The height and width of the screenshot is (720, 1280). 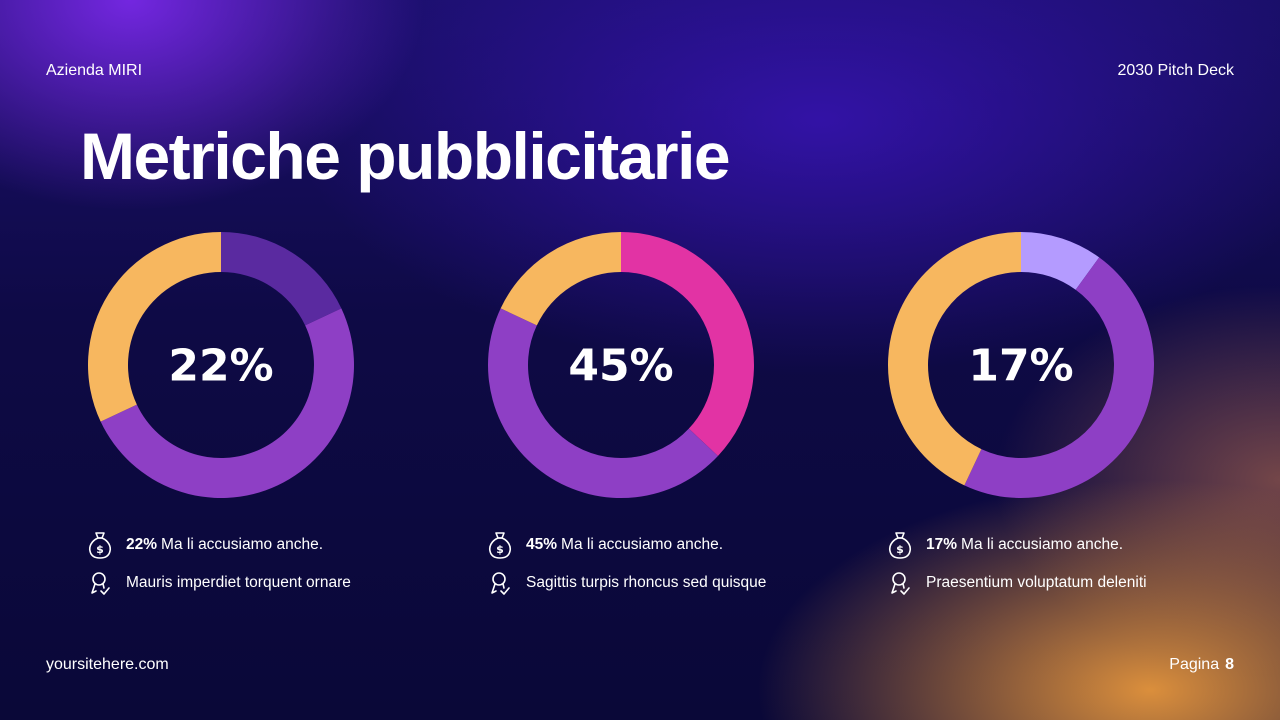 What do you see at coordinates (542, 544) in the screenshot?
I see `caption-value: 45%` at bounding box center [542, 544].